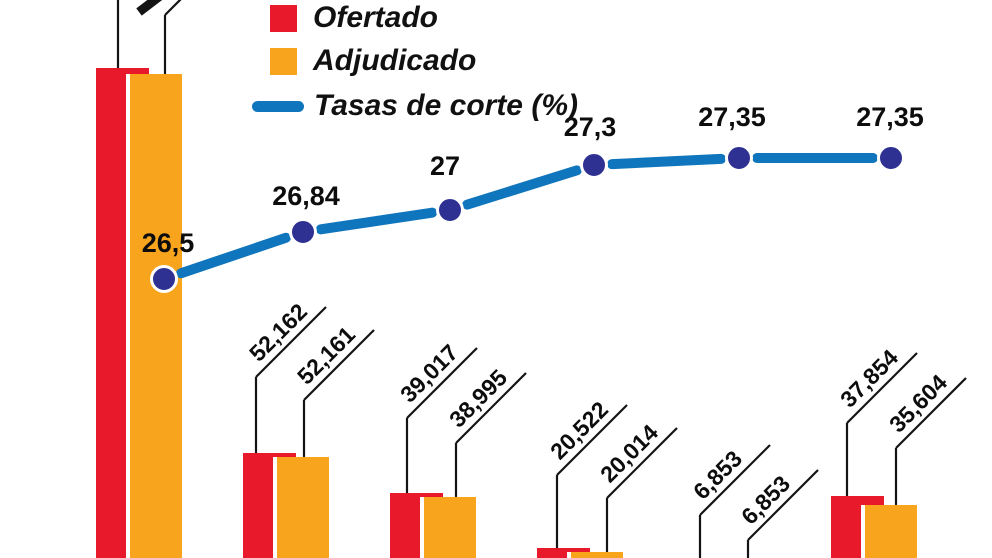 Image resolution: width=992 pixels, height=558 pixels. I want to click on bar-seam-g6, so click(863, 531).